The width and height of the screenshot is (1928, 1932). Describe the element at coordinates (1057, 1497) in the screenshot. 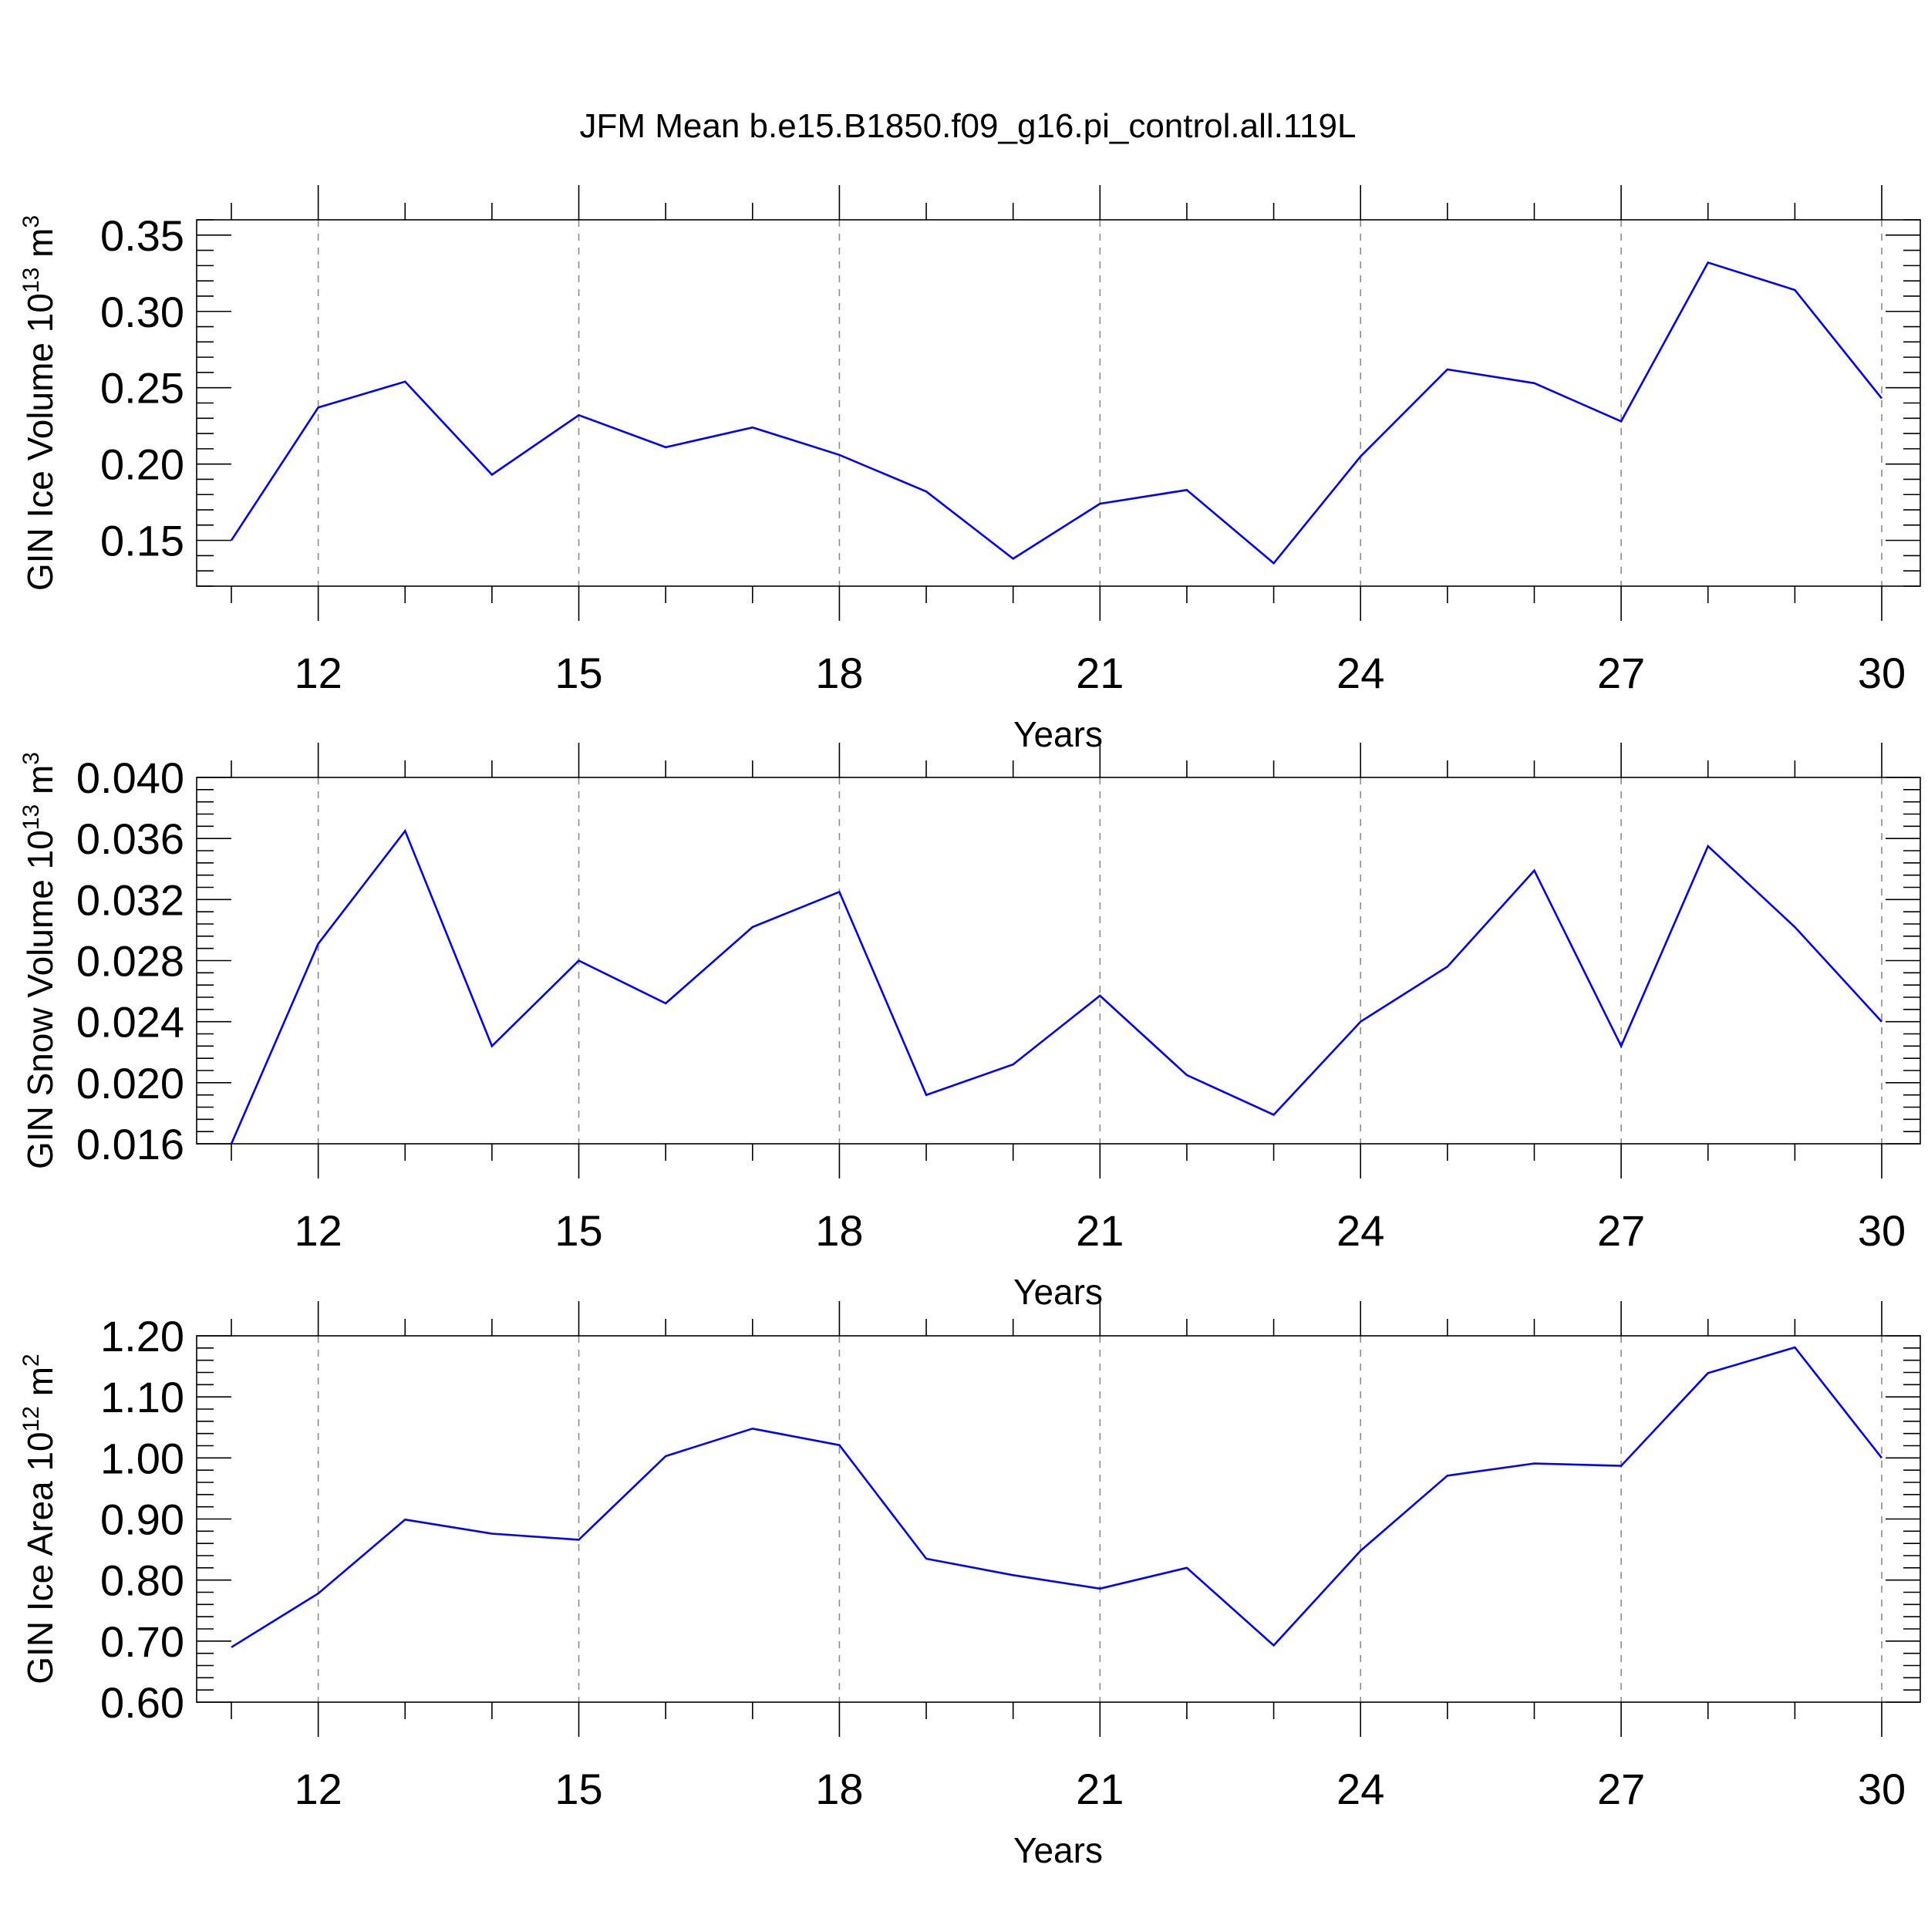

I see `ice-area-series-line` at that location.